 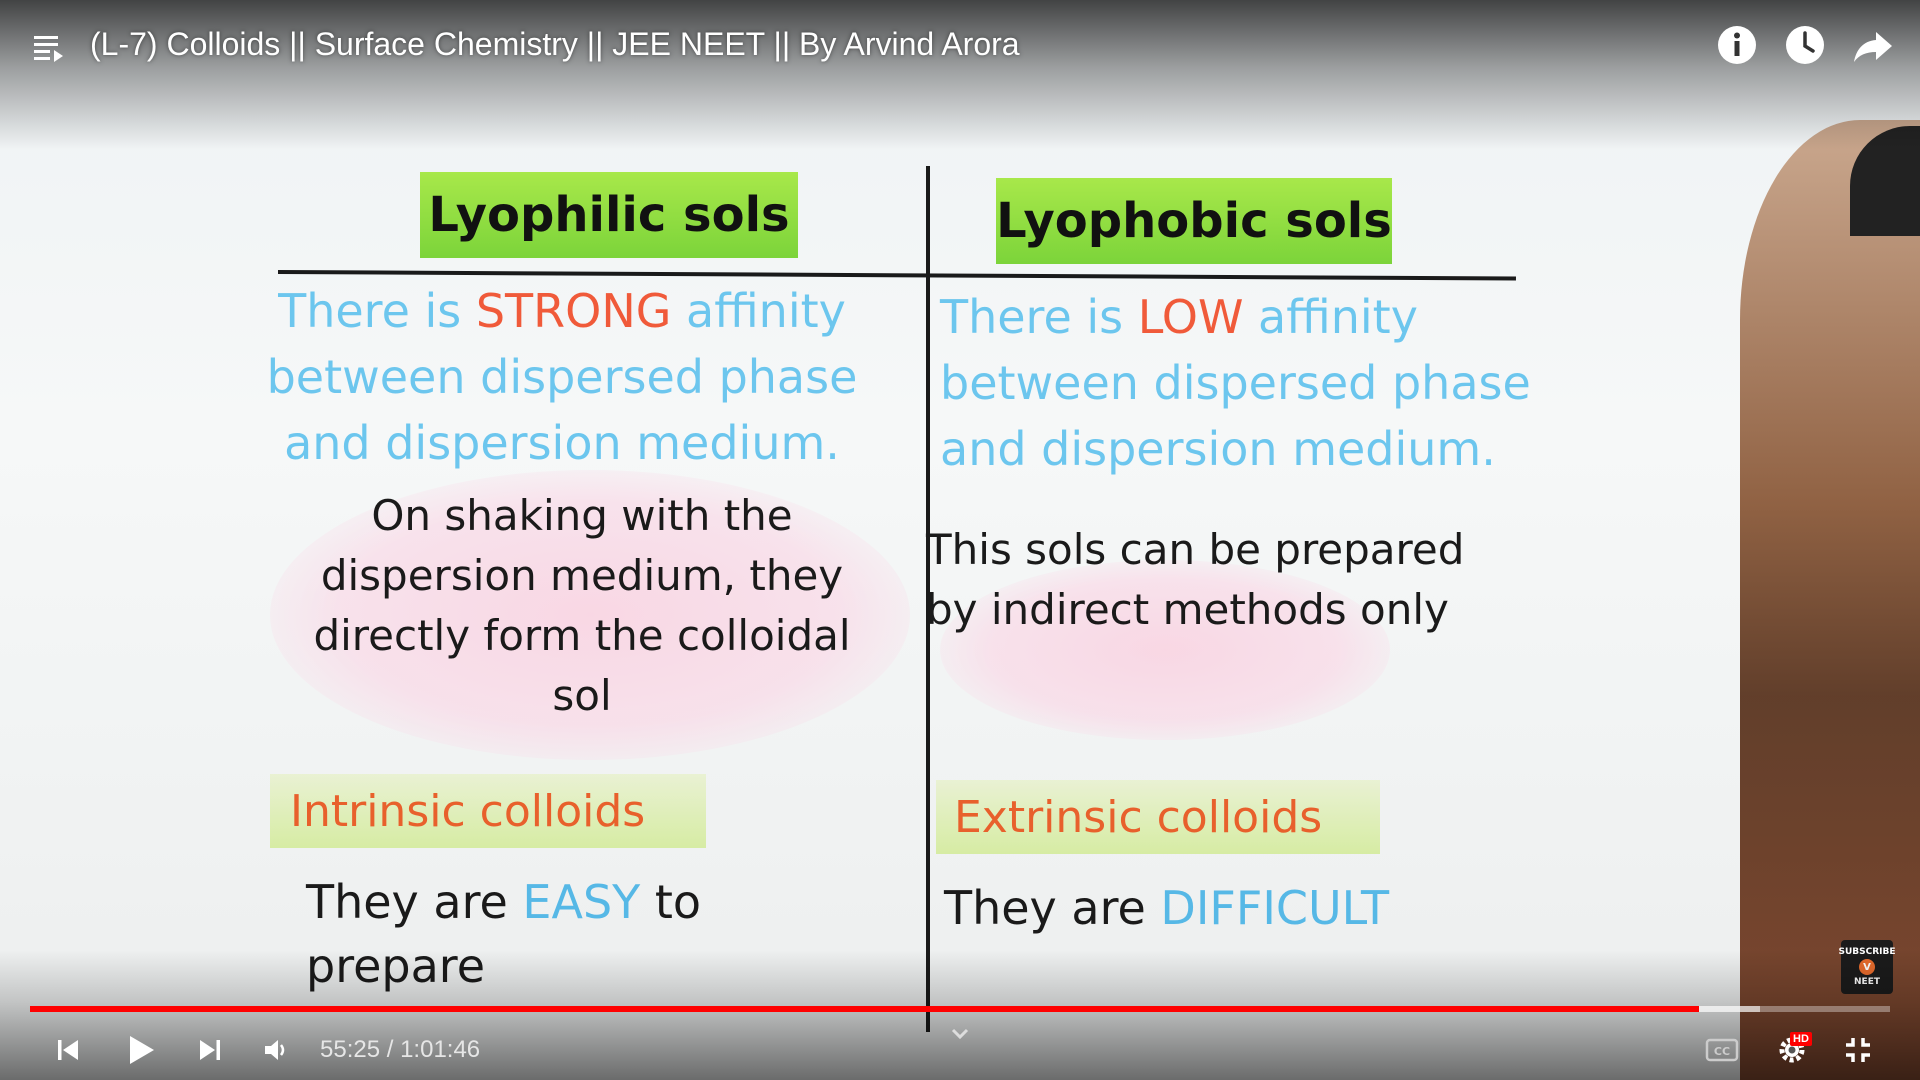 I want to click on progress-bar, so click(x=960, y=1009).